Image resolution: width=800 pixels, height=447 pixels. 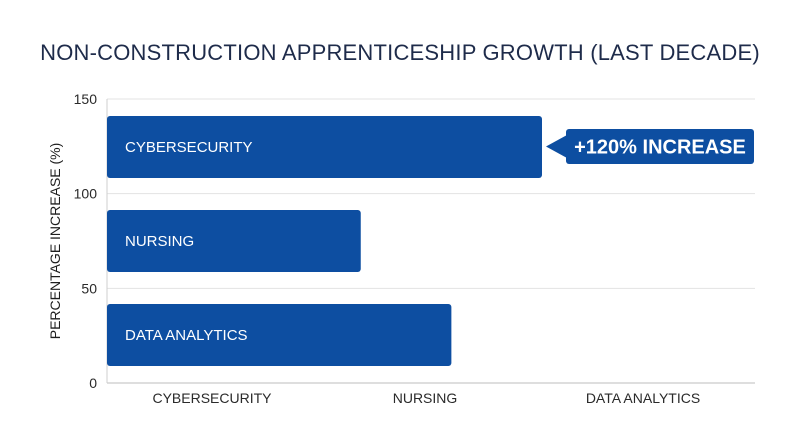 What do you see at coordinates (556, 146) in the screenshot?
I see `callout-pointer` at bounding box center [556, 146].